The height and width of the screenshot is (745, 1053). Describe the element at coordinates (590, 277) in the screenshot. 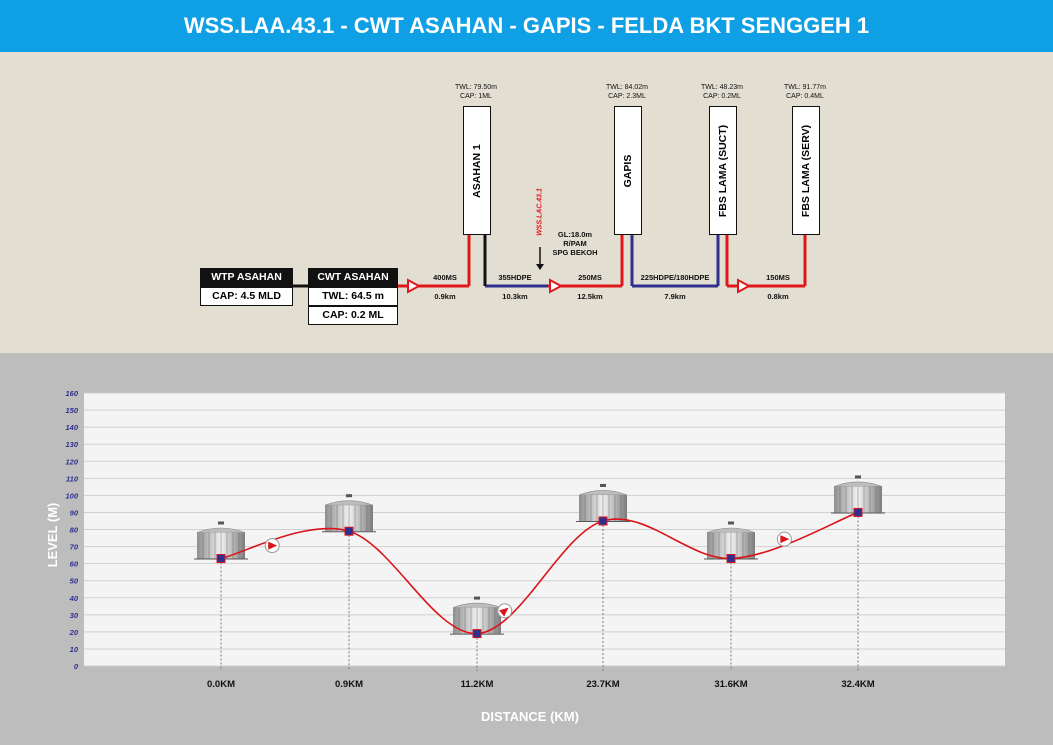

I see `pipe-spec: 250MS` at that location.